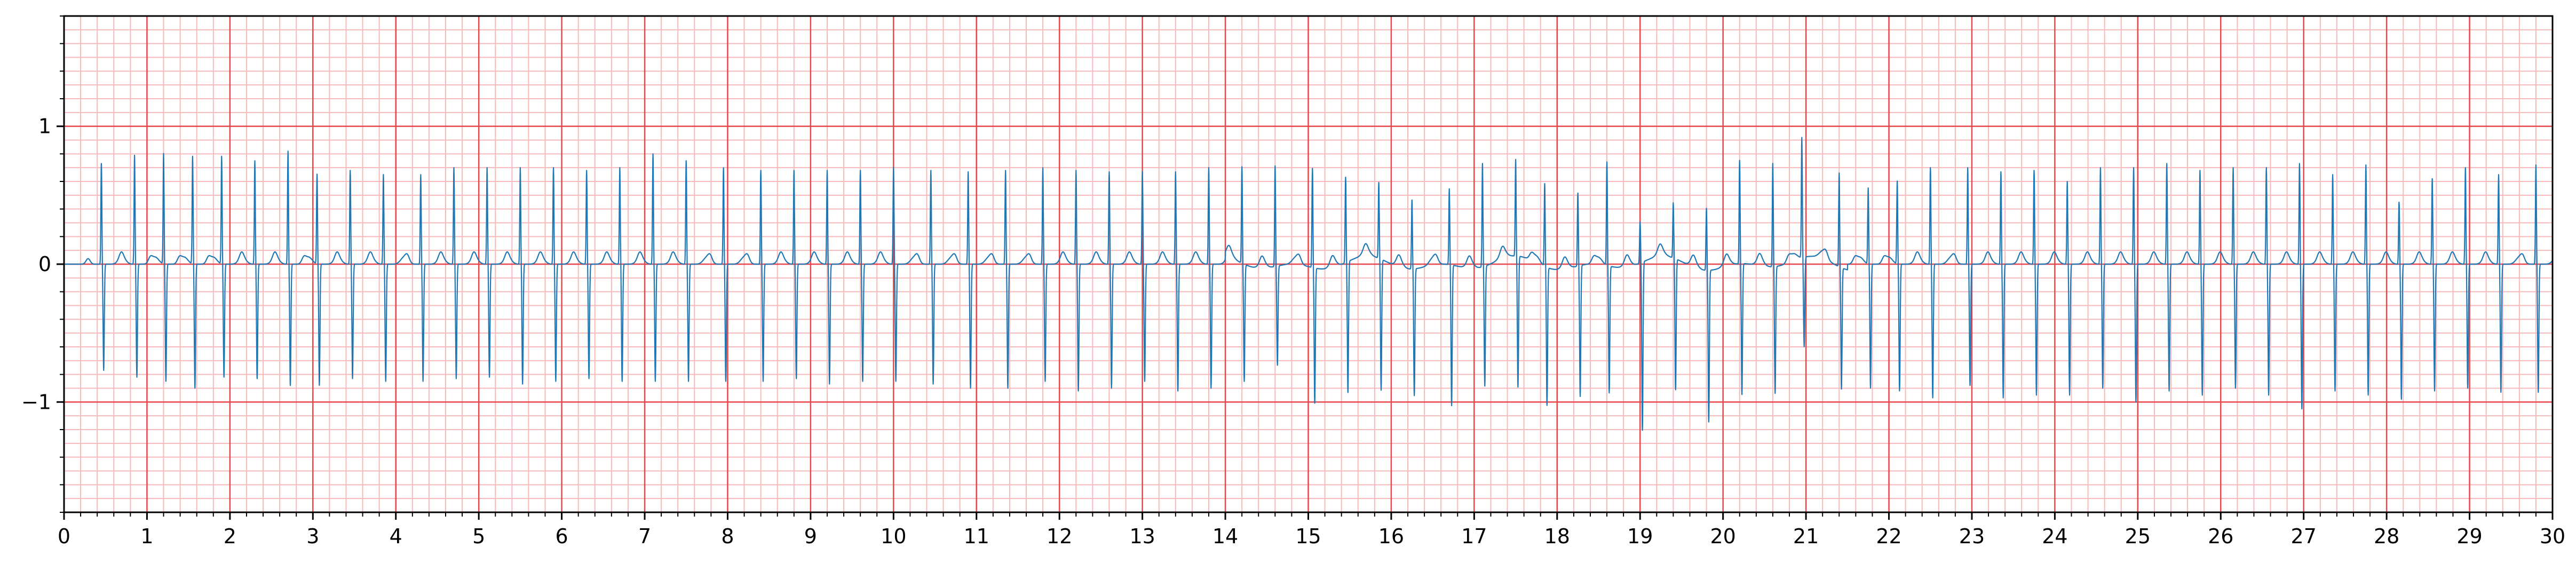 The height and width of the screenshot is (563, 2576). Describe the element at coordinates (1557, 536) in the screenshot. I see `x-tick-label: 18` at that location.